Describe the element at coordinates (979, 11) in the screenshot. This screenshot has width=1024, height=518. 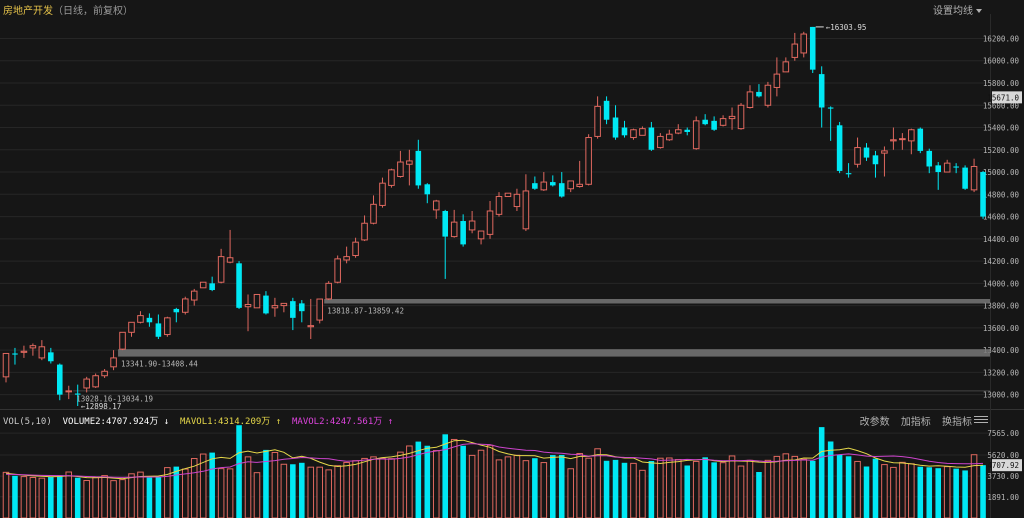
I see `chevron-down-icon` at that location.